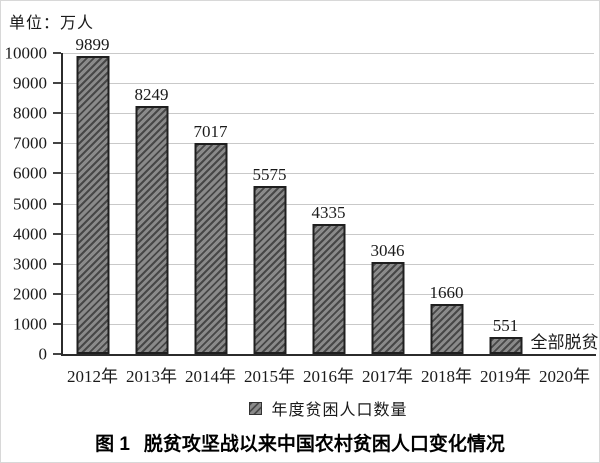  I want to click on x-tick-label: 2017年, so click(387, 376).